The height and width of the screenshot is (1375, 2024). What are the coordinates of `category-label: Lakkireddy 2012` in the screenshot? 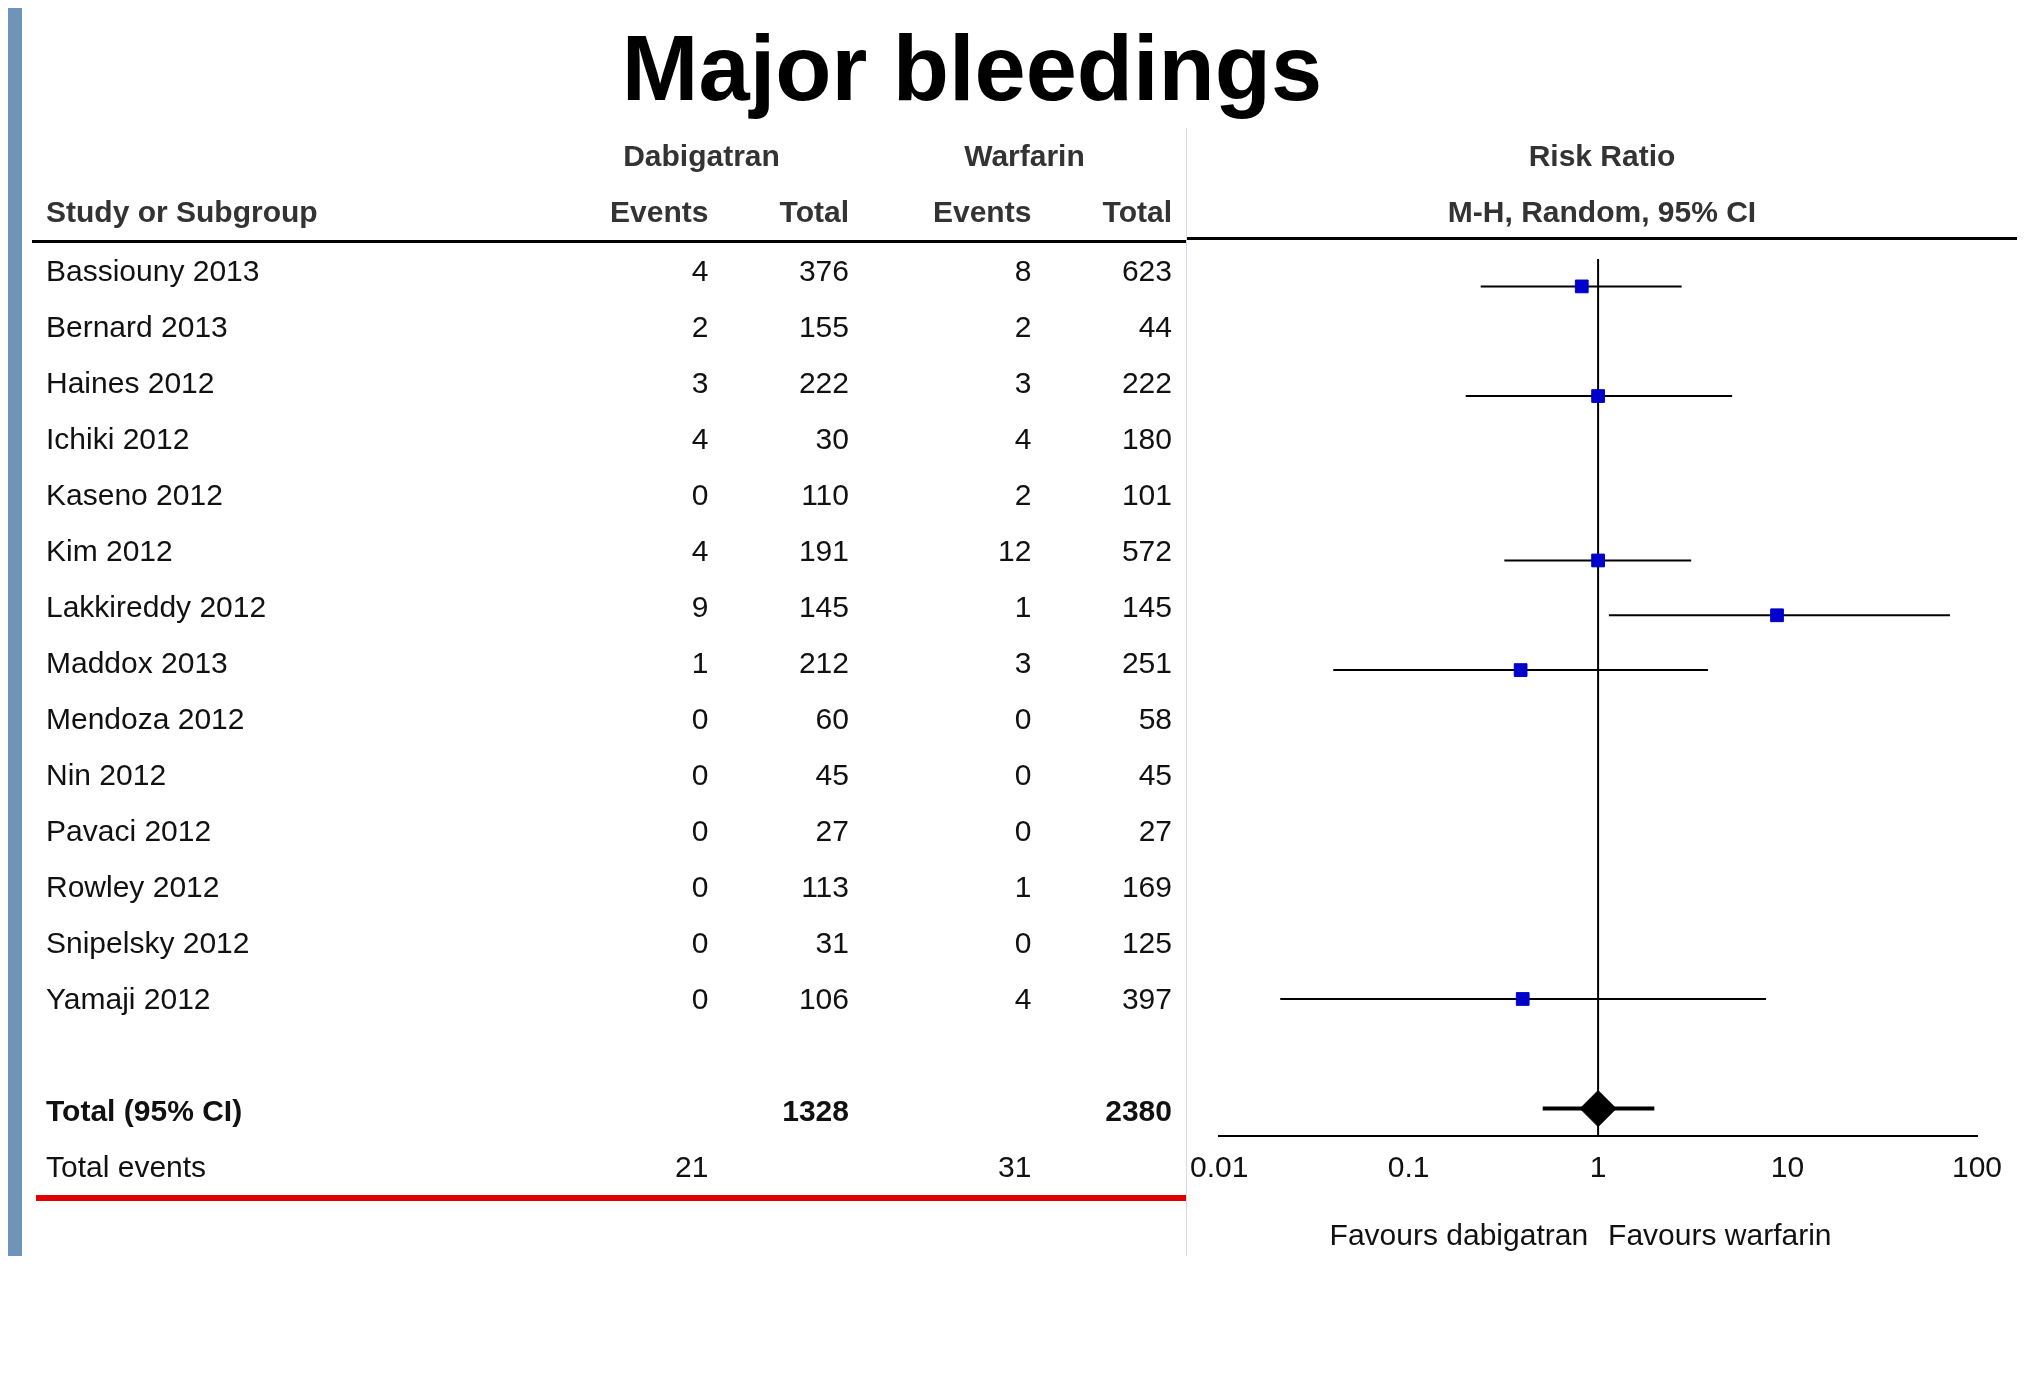 It's located at (156, 606).